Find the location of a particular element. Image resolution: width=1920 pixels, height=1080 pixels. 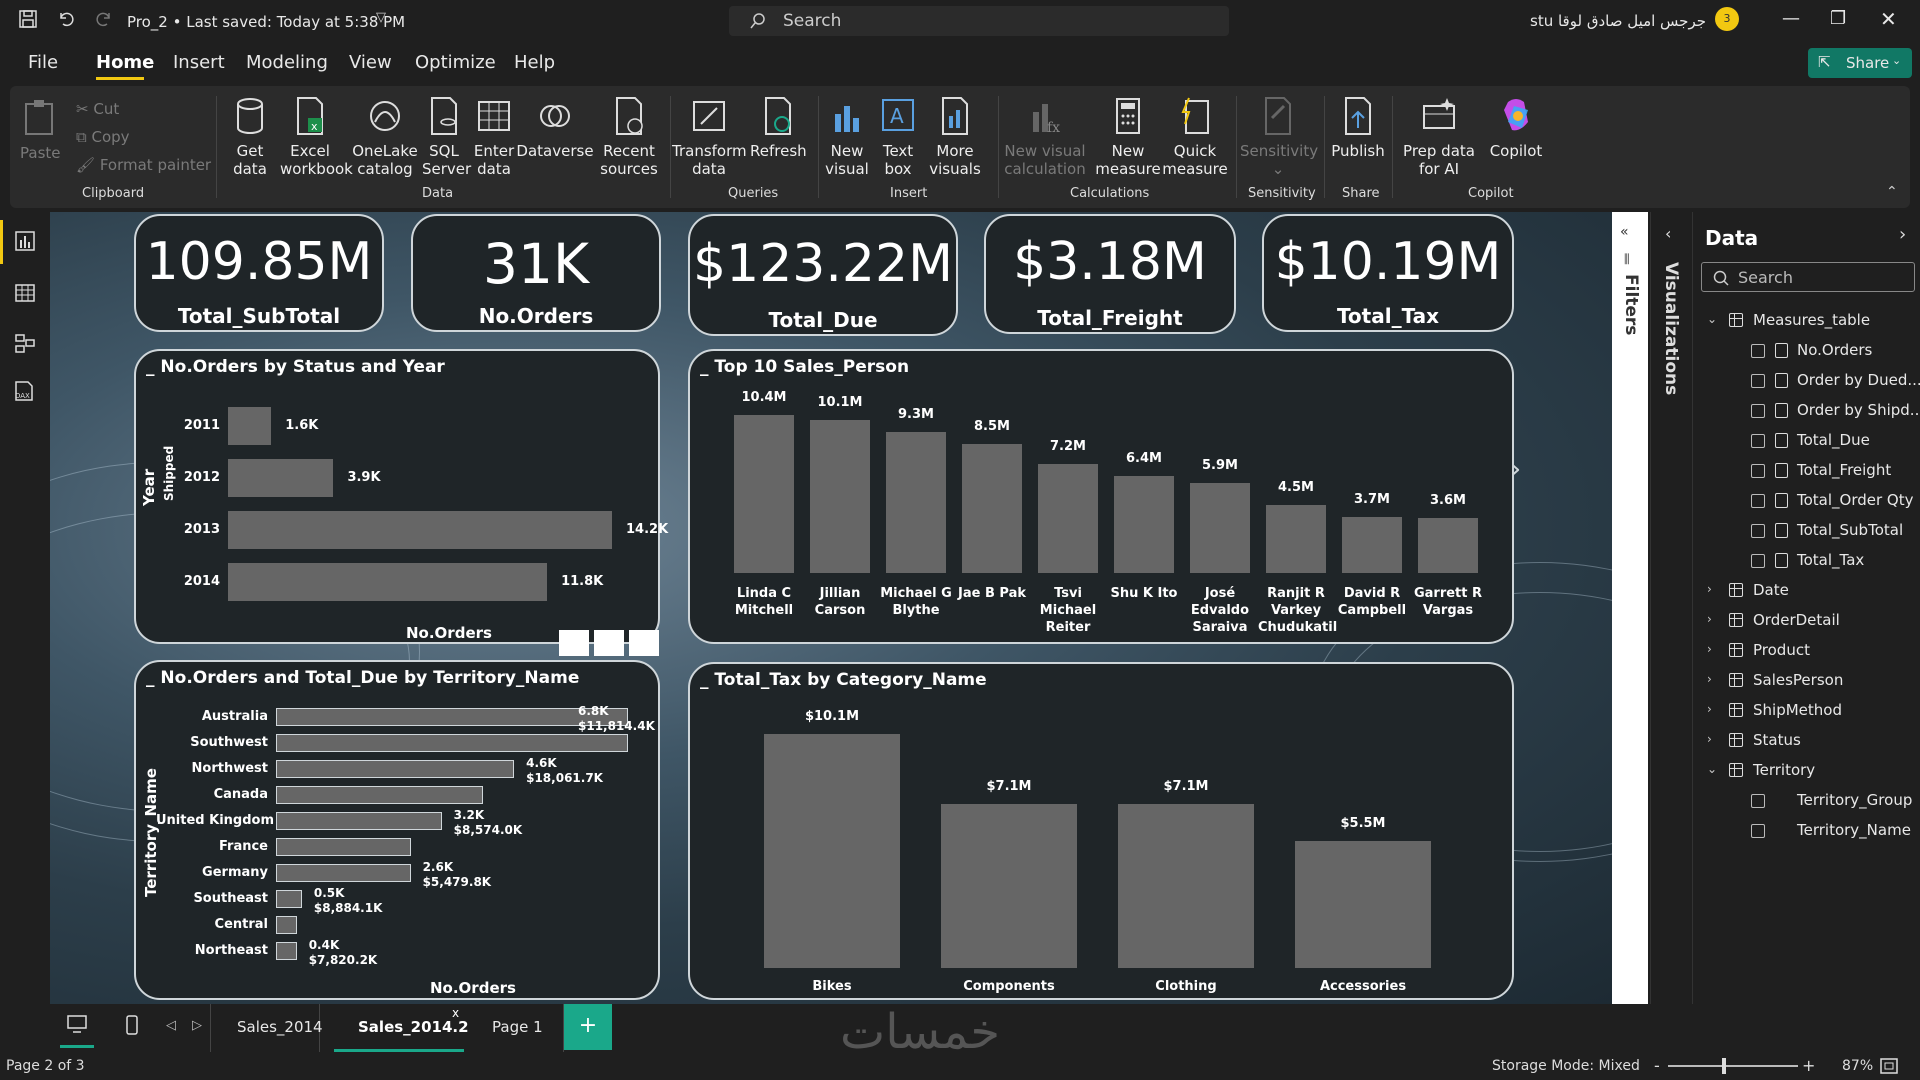

paste-button: Paste is located at coordinates (40, 130).